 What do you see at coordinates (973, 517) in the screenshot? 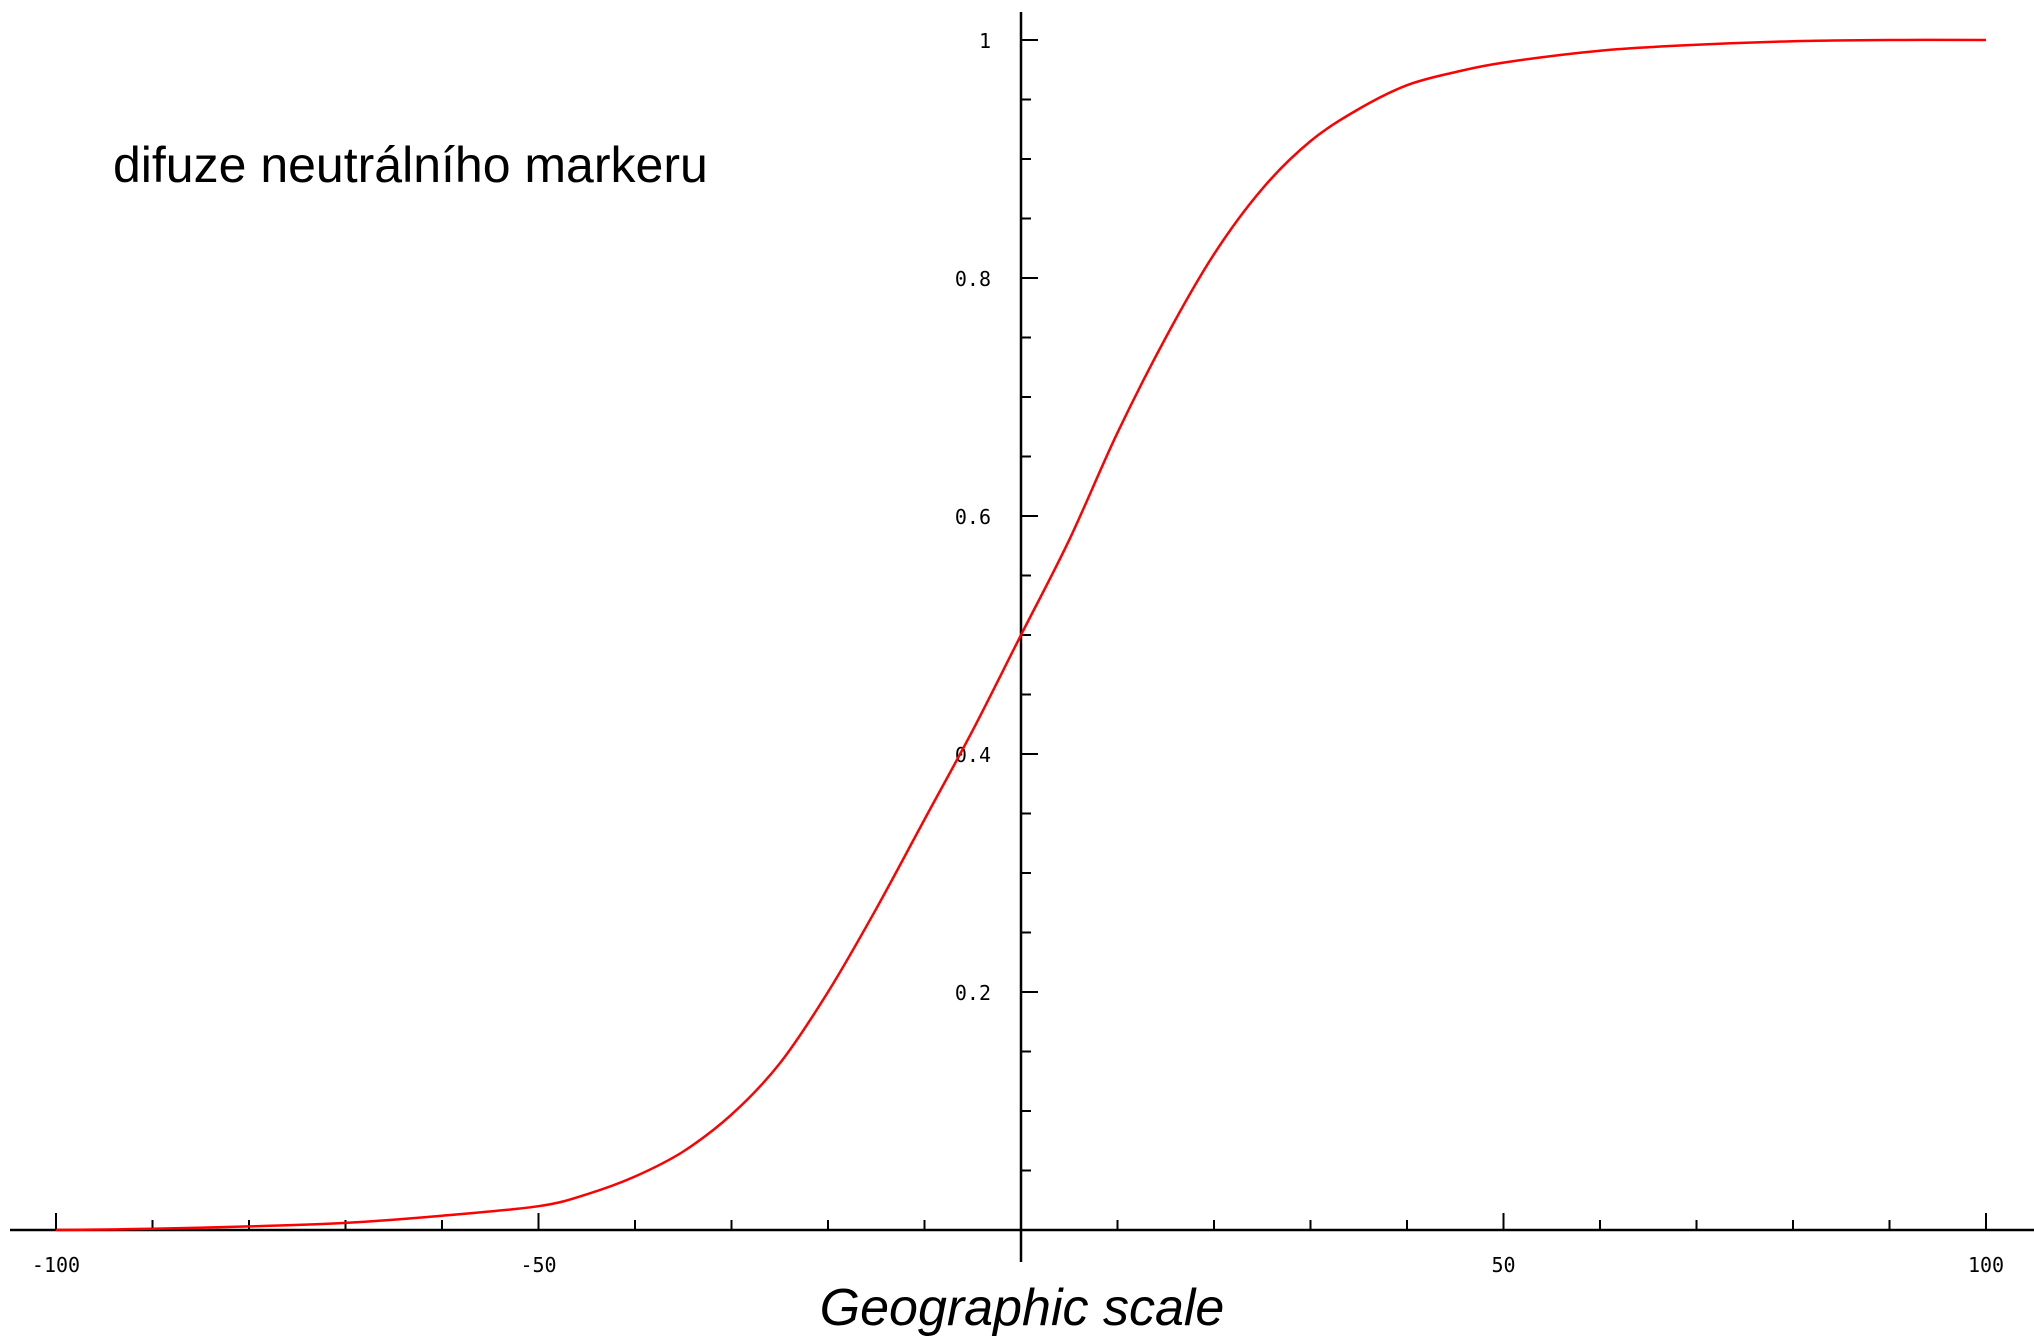
I see `y-tick-label: 0.6` at bounding box center [973, 517].